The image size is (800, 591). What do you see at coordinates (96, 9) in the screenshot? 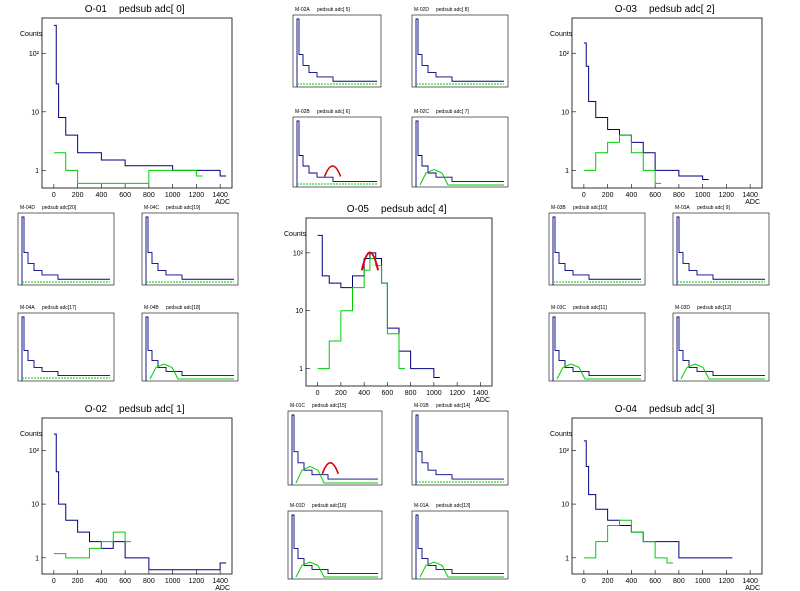
I see `panel-title: O-01` at bounding box center [96, 9].